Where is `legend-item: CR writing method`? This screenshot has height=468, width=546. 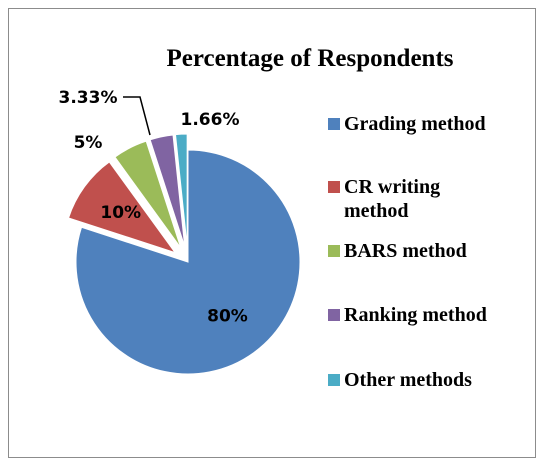
legend-item: CR writing method is located at coordinates (428, 199).